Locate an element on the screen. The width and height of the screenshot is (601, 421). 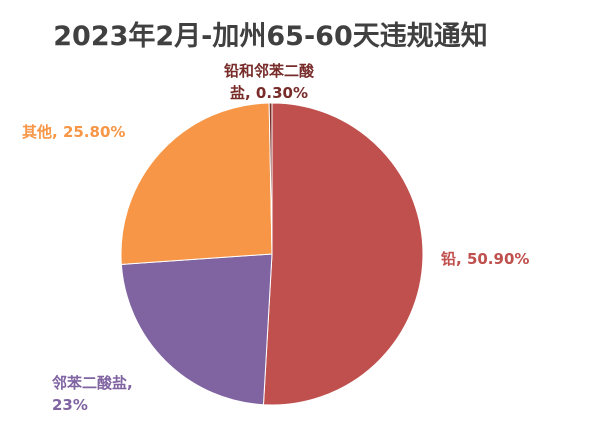
slice-lead-and-phthalates is located at coordinates (270, 178).